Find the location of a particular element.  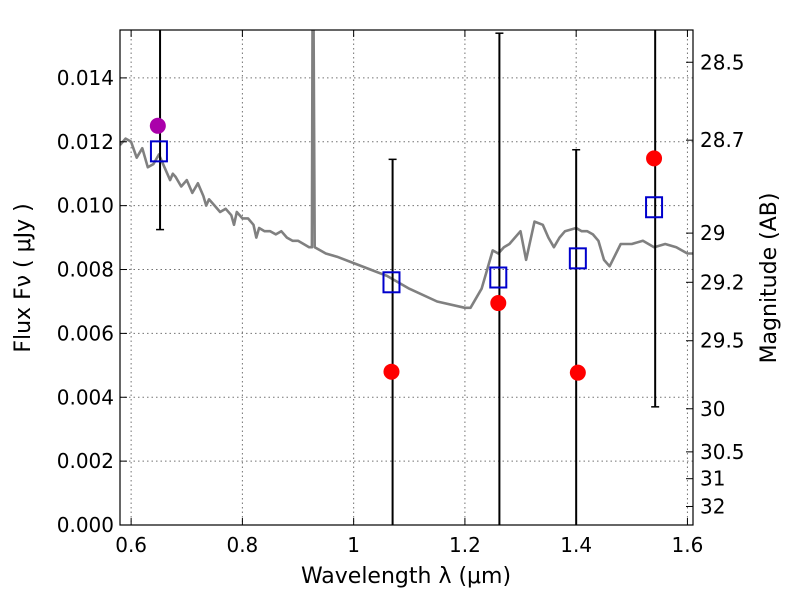

y-tick-label: 0.014 is located at coordinates (85, 78).